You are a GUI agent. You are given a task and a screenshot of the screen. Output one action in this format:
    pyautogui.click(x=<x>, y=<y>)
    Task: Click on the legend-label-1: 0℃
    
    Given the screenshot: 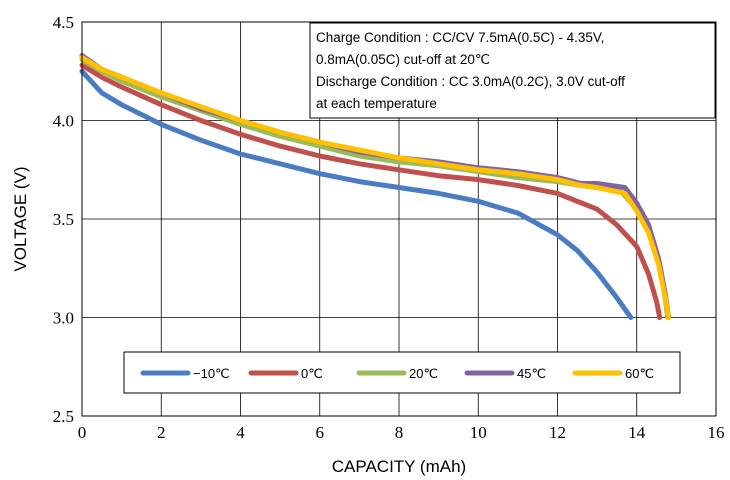 What is the action you would take?
    pyautogui.click(x=312, y=373)
    